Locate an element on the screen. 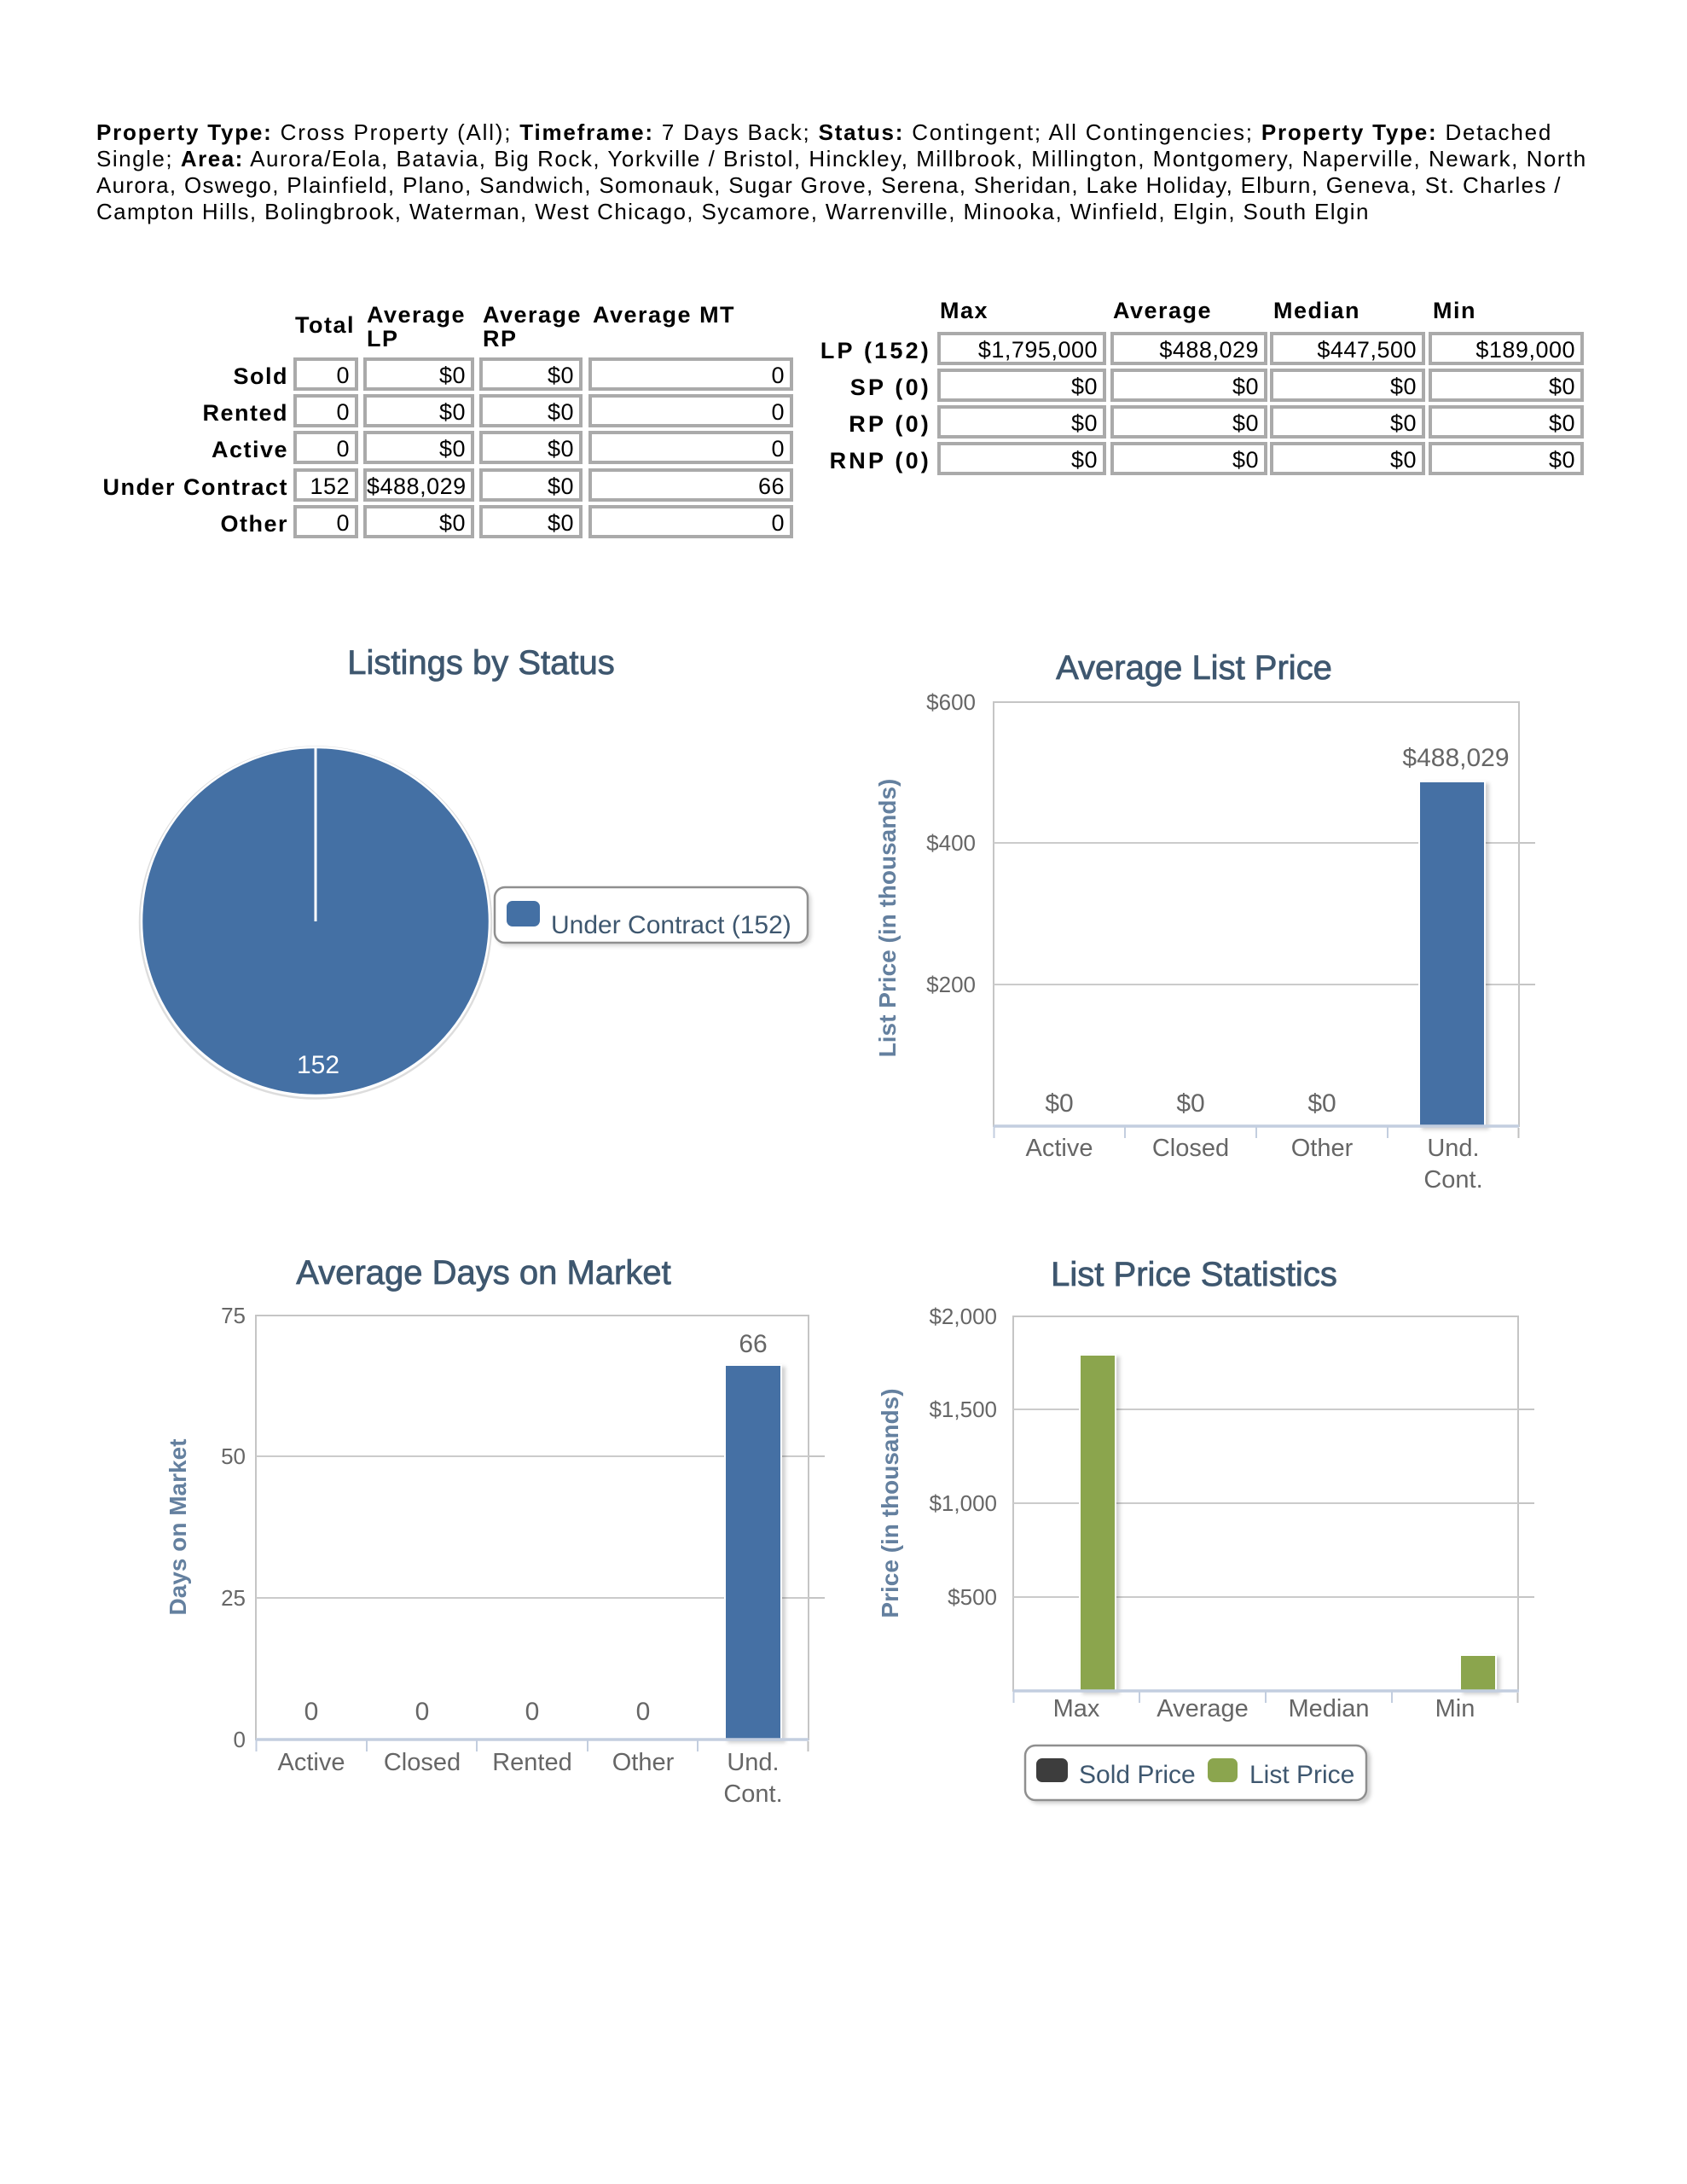 This screenshot has width=1687, height=2184. svg-text: $200 is located at coordinates (951, 985).